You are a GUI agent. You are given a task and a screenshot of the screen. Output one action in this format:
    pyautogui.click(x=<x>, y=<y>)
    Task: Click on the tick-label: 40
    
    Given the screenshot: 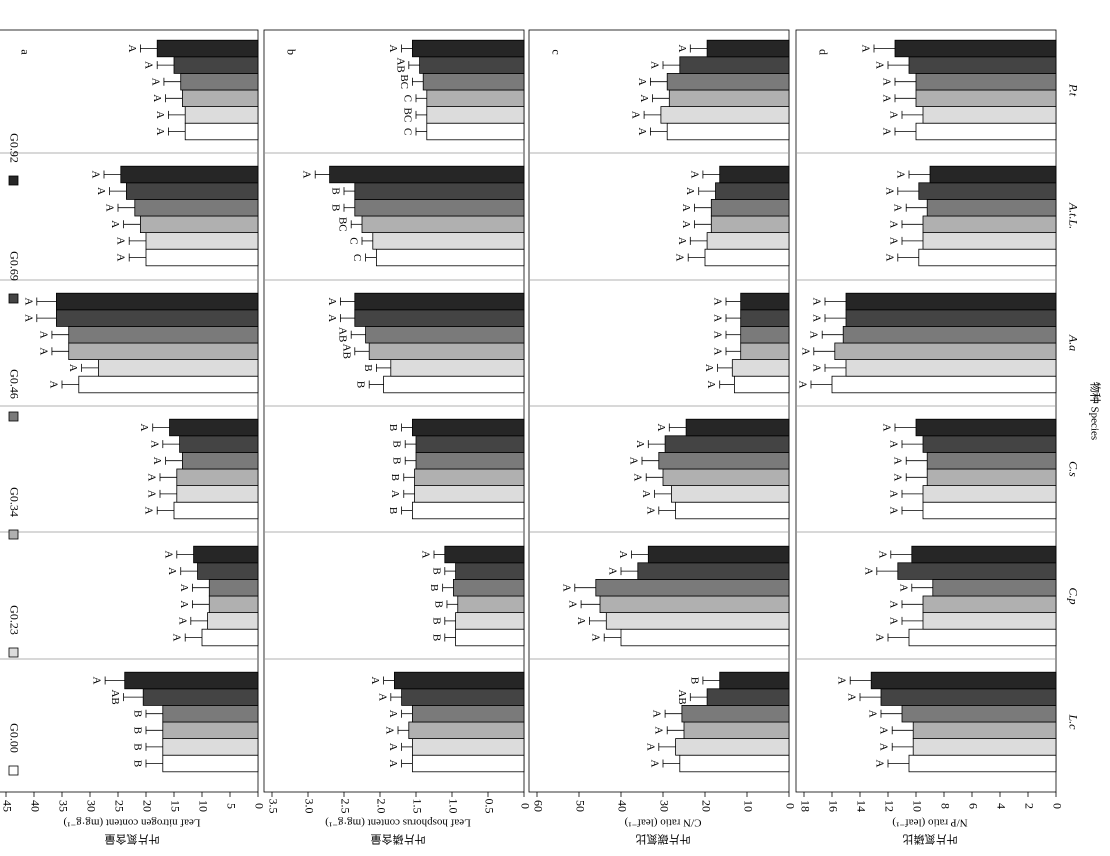 What is the action you would take?
    pyautogui.click(x=622, y=806)
    